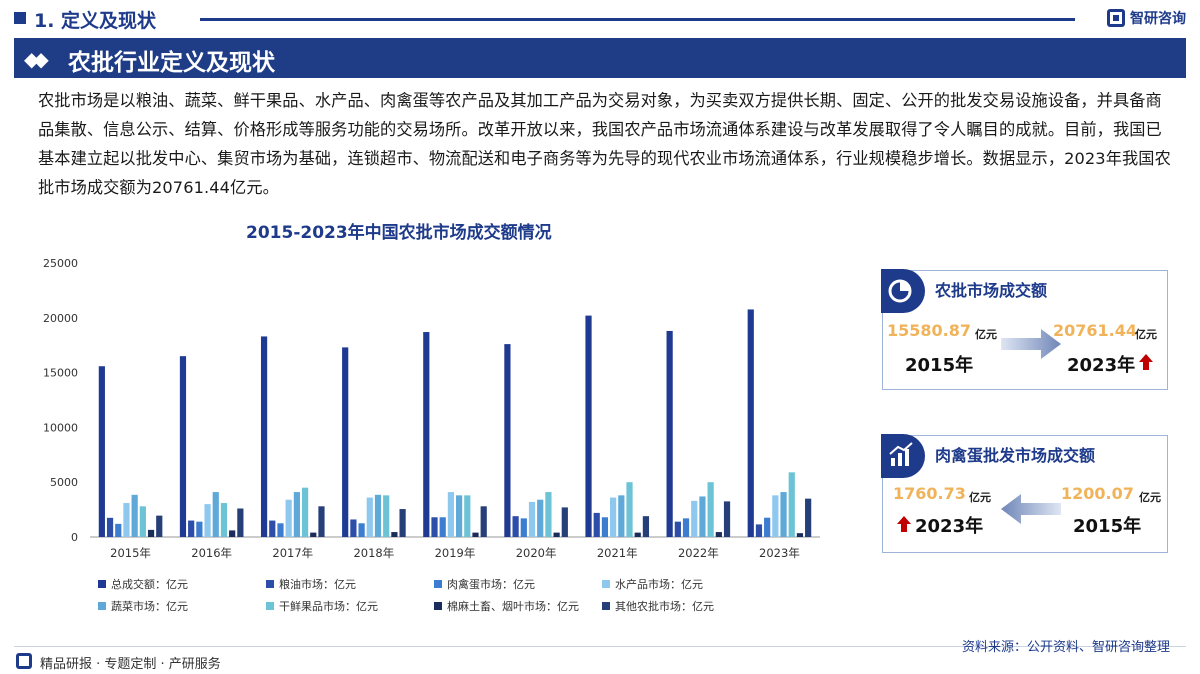 Image resolution: width=1200 pixels, height=674 pixels. Describe the element at coordinates (904, 524) in the screenshot. I see `up-arrow-icon` at that location.